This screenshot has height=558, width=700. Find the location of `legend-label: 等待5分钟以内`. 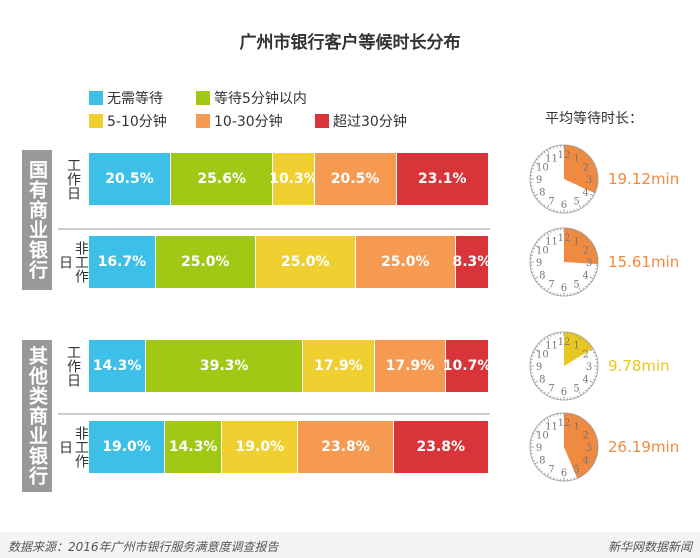

legend-label: 等待5分钟以内 is located at coordinates (260, 99).